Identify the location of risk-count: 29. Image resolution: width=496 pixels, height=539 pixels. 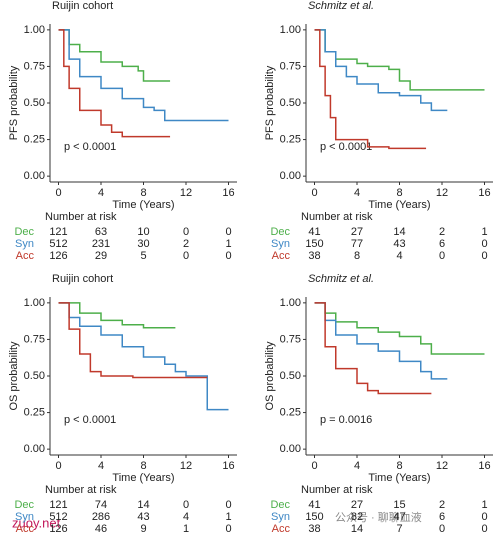
(101, 256).